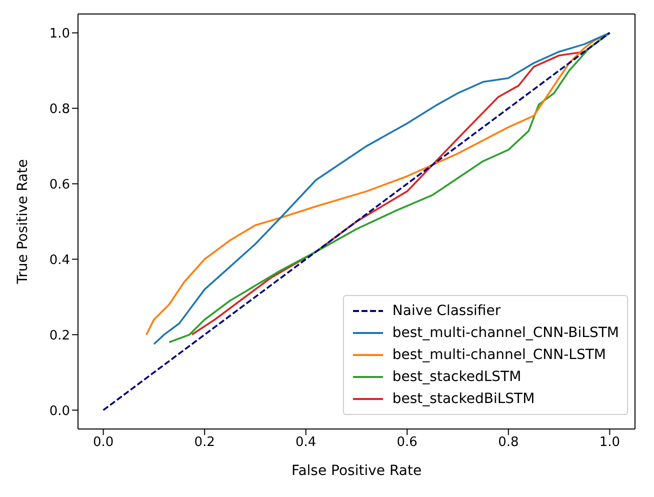  Describe the element at coordinates (59, 336) in the screenshot. I see `y-tick-label: 0.2` at that location.